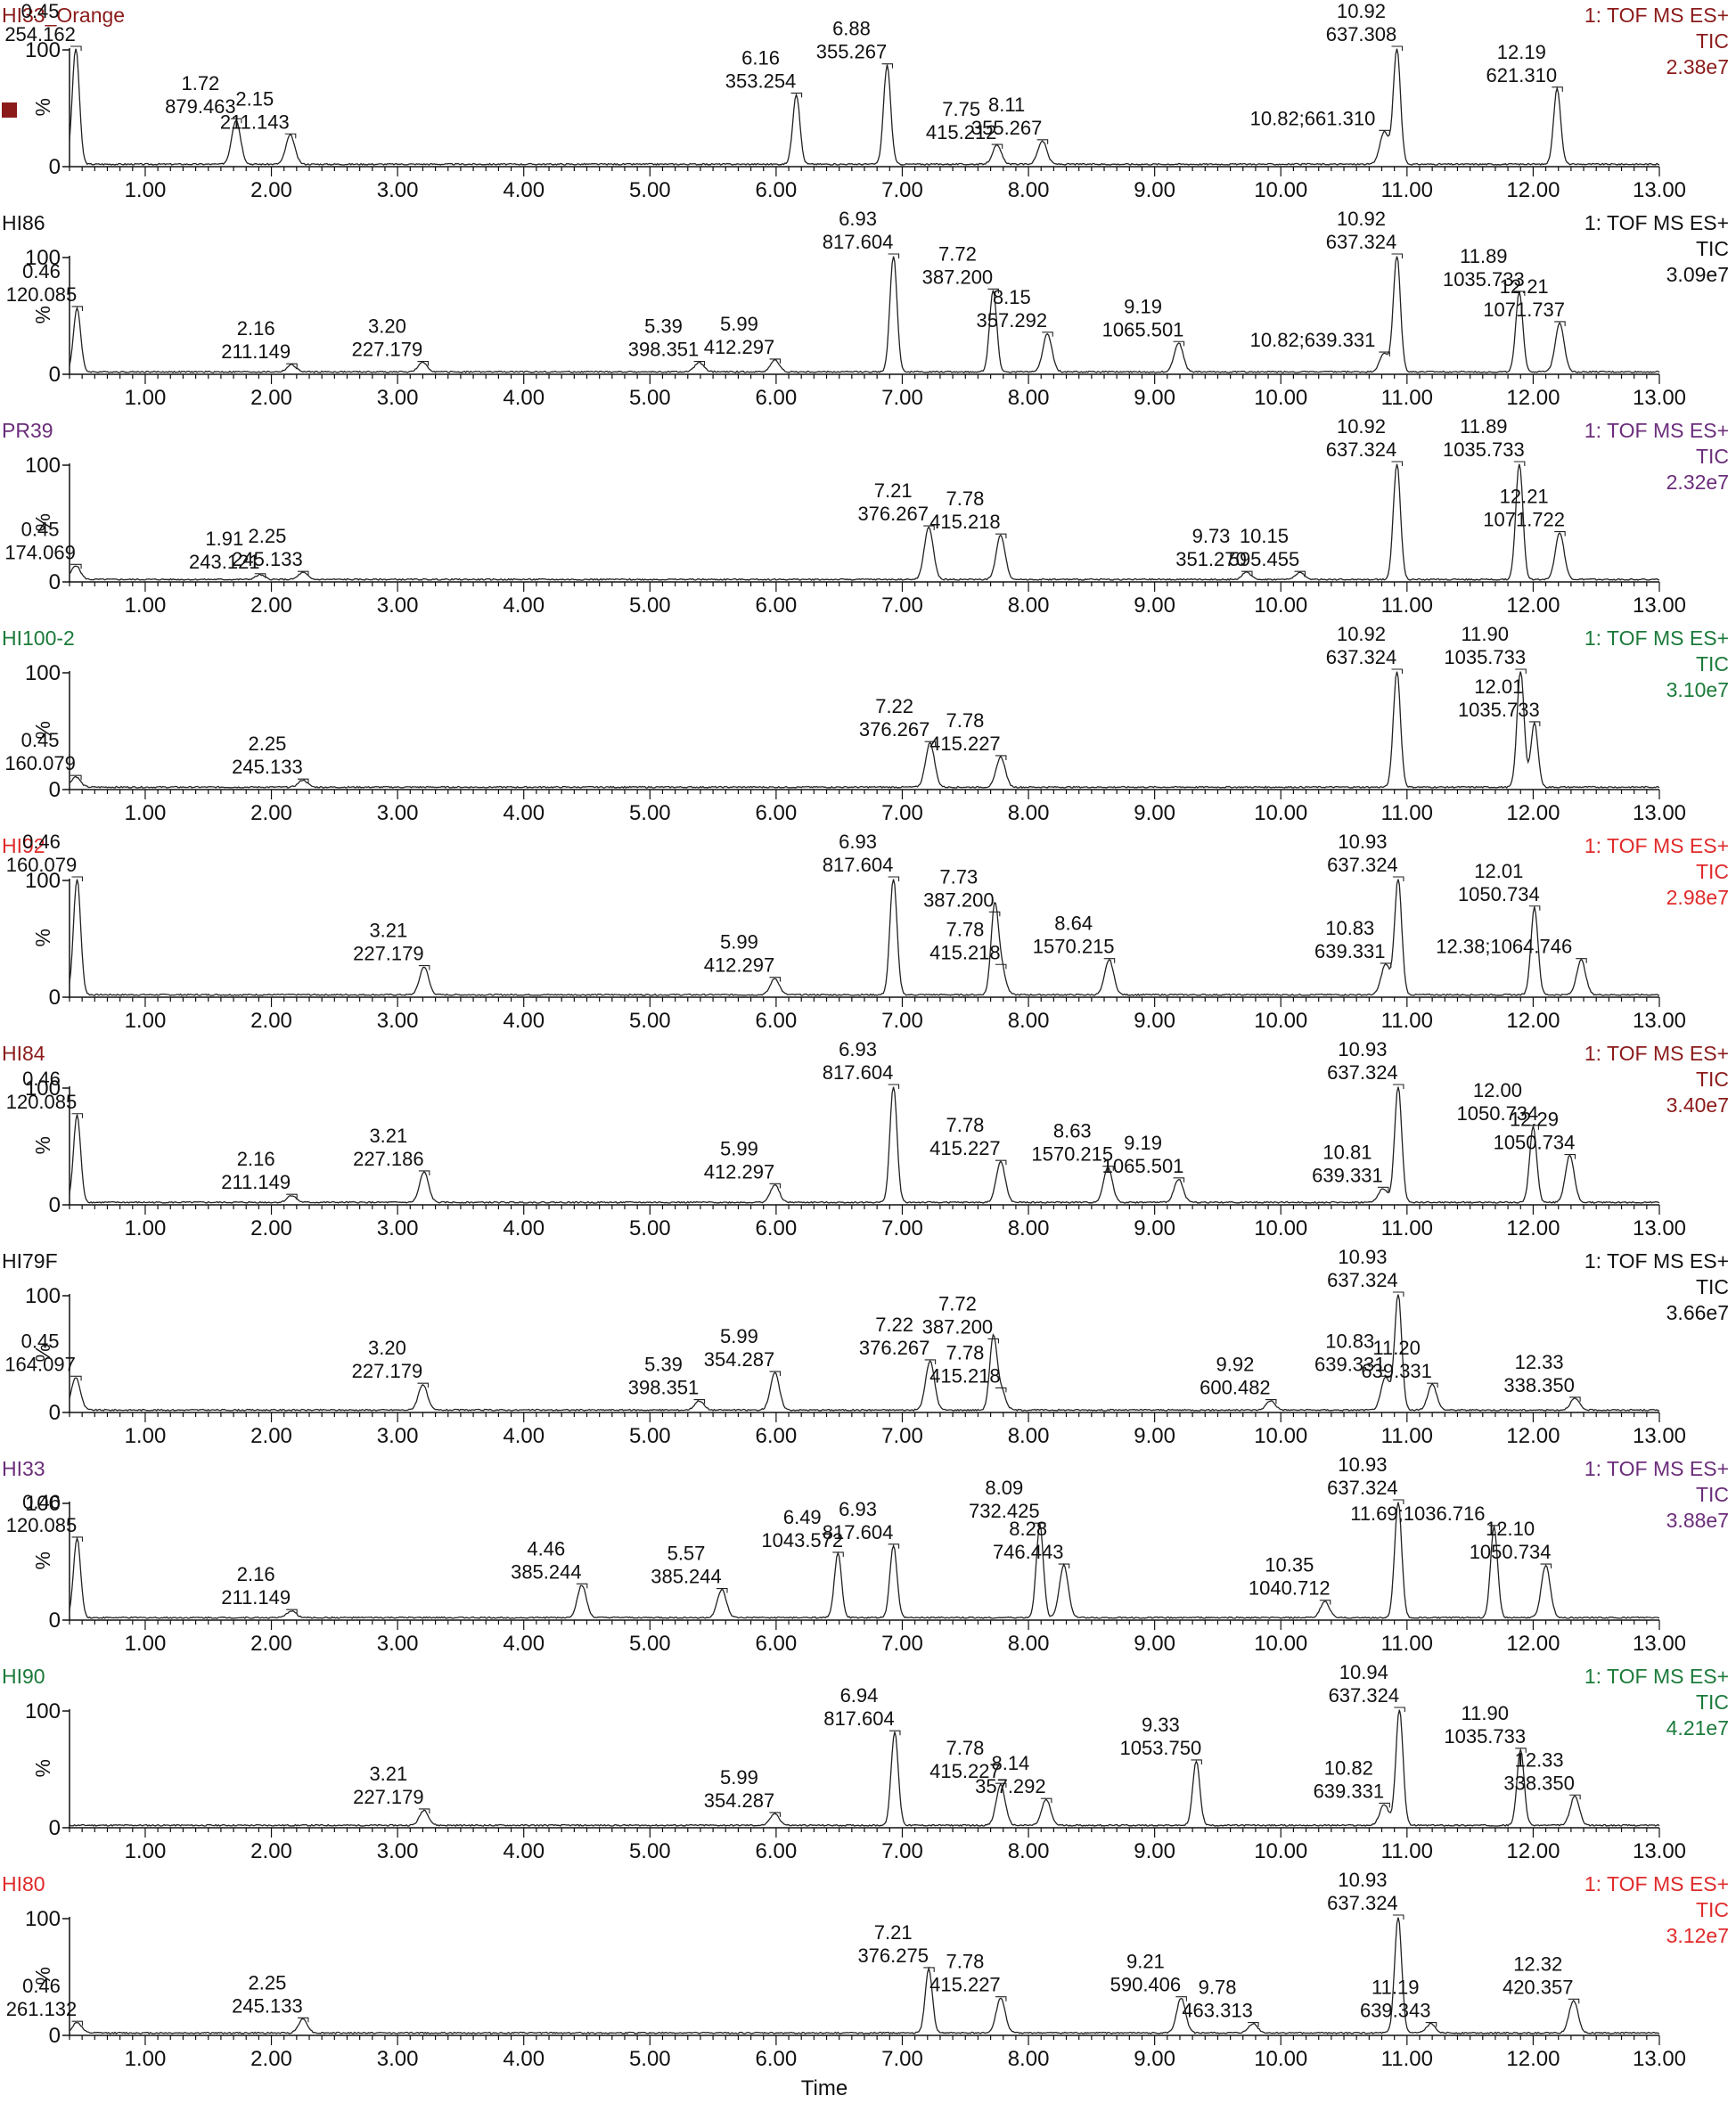 Image resolution: width=1736 pixels, height=2104 pixels. What do you see at coordinates (40, 529) in the screenshot?
I see `peak-retention-time: 0.45` at bounding box center [40, 529].